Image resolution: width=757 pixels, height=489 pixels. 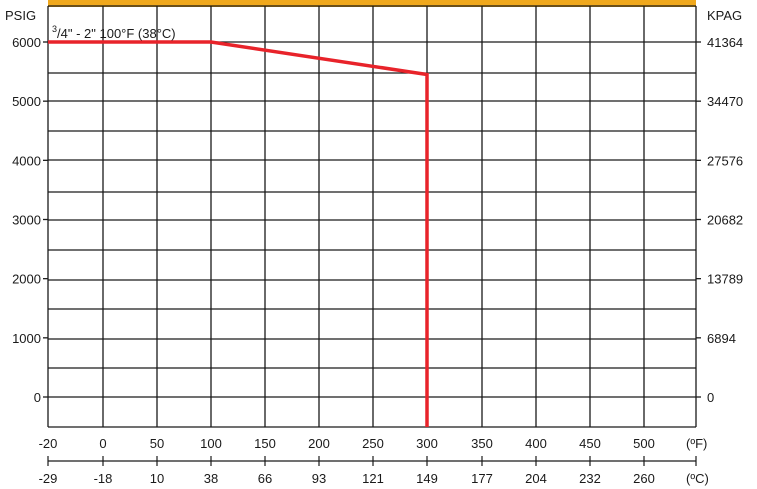 I want to click on fahrenheit-tick-label: 500, so click(x=644, y=443).